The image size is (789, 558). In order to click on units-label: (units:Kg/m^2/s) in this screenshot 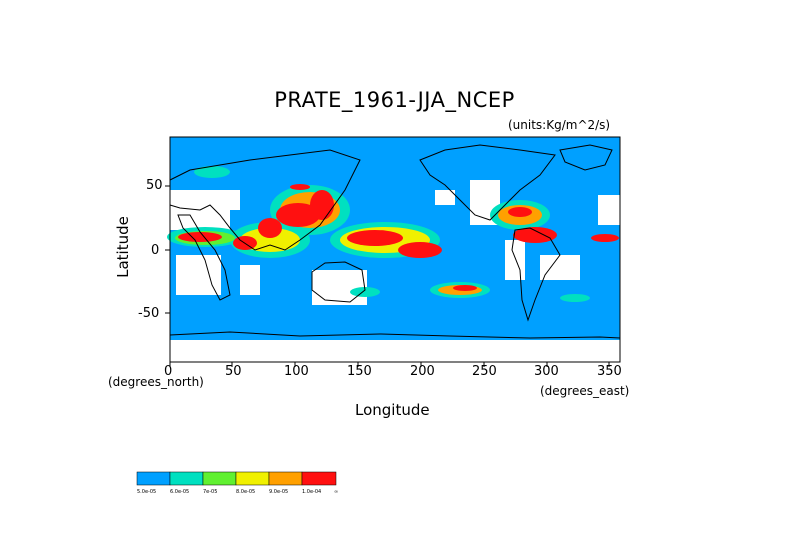, I will do `click(559, 125)`.